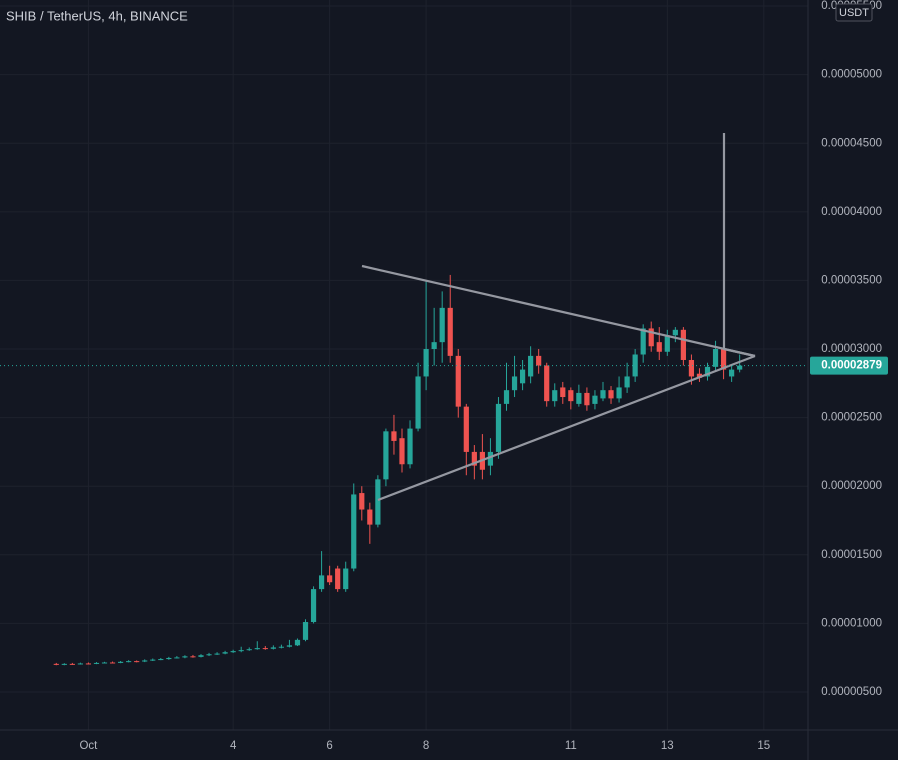 The image size is (898, 760). Describe the element at coordinates (426, 746) in the screenshot. I see `x-tick-label: 8` at that location.